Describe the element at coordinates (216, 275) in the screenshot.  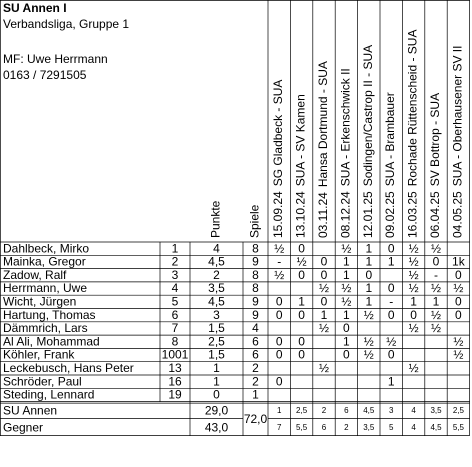
I see `player-points: 2` at that location.